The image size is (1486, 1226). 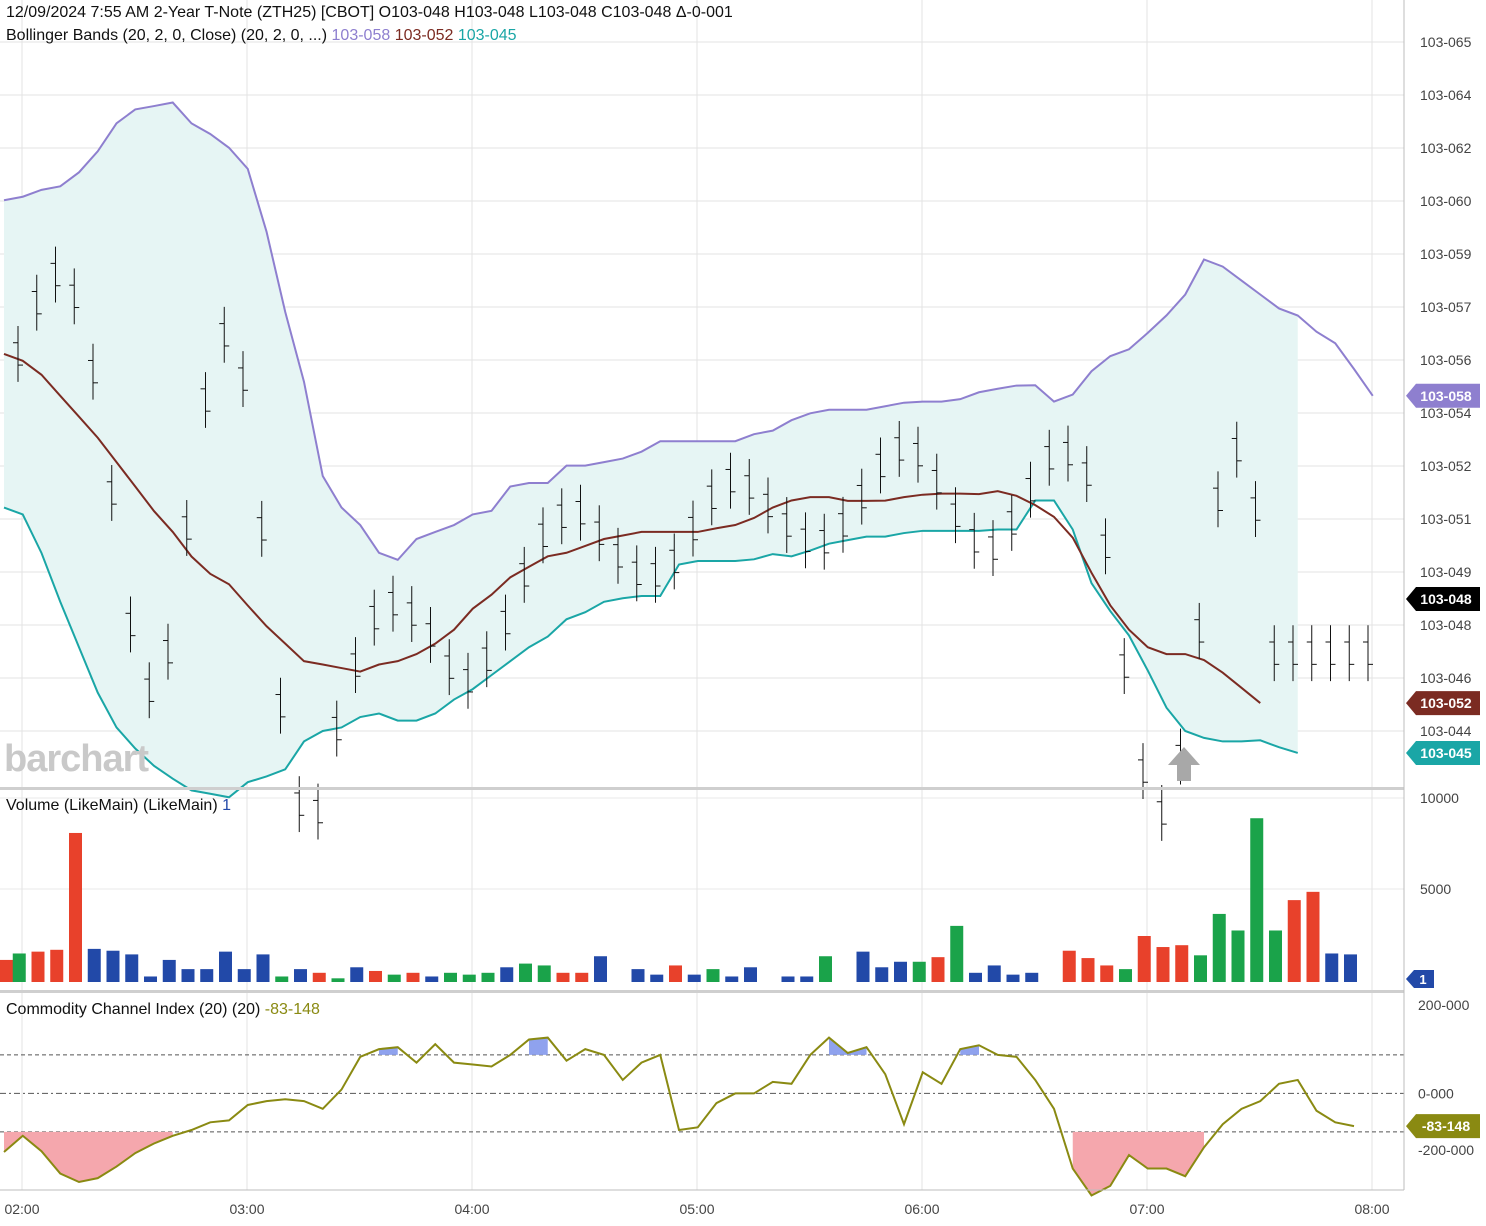 I want to click on price-axis-tick: 103-065, so click(x=1446, y=42).